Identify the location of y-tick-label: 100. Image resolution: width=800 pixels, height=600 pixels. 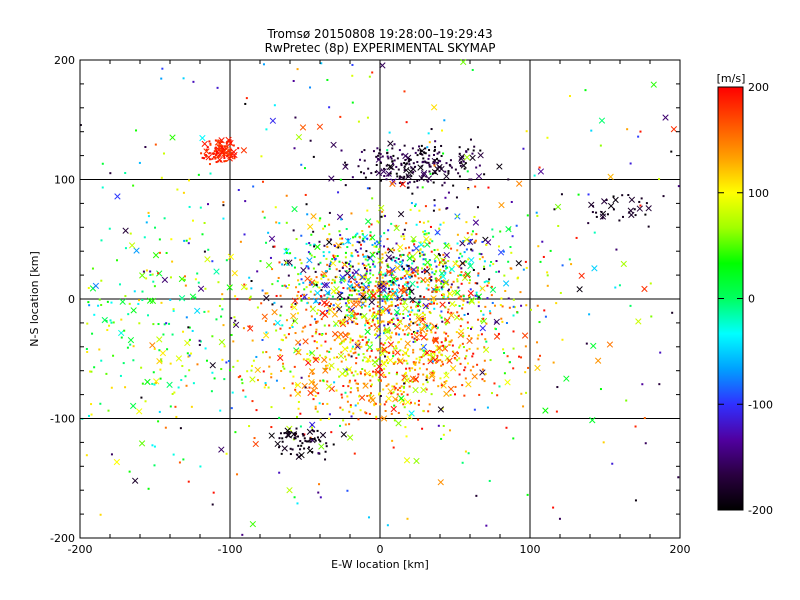
(64, 180).